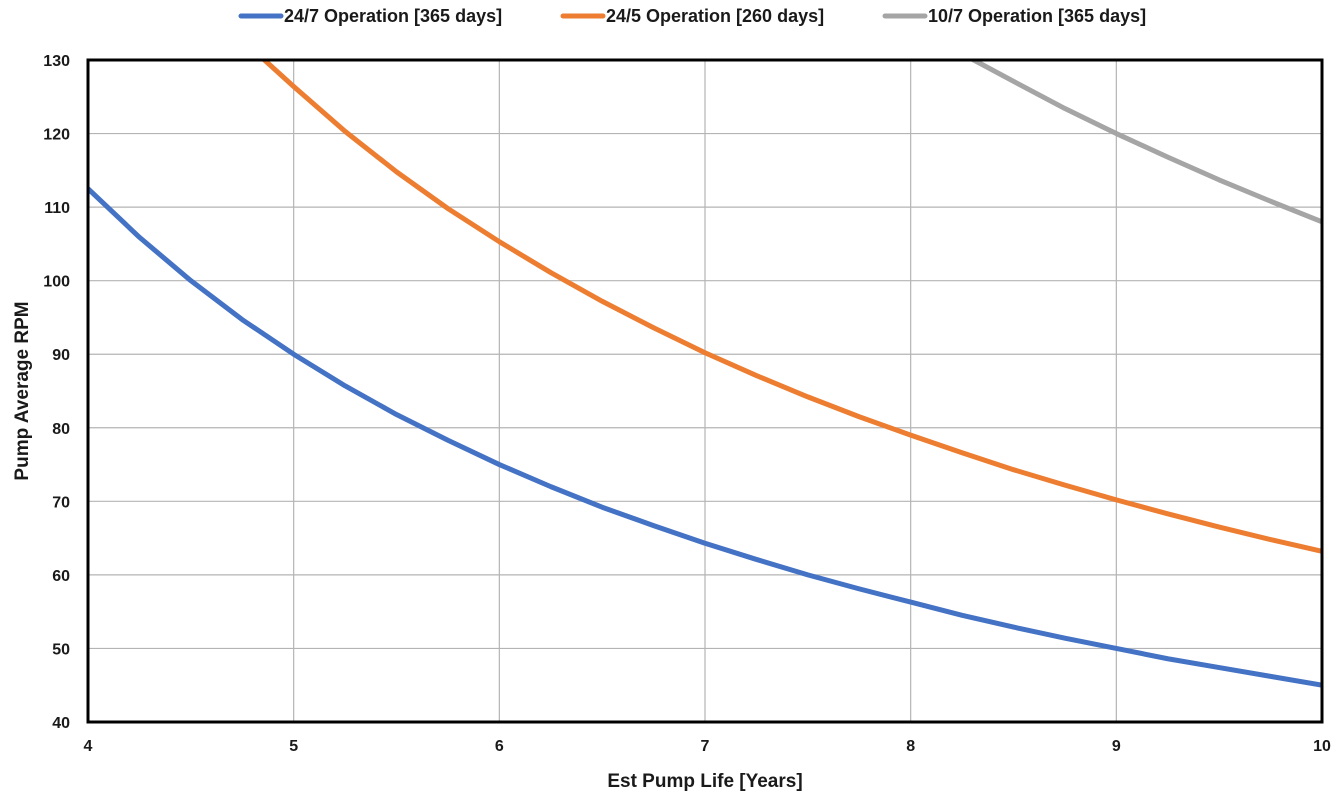 This screenshot has height=801, width=1343. I want to click on y-tick-label: 40, so click(61, 723).